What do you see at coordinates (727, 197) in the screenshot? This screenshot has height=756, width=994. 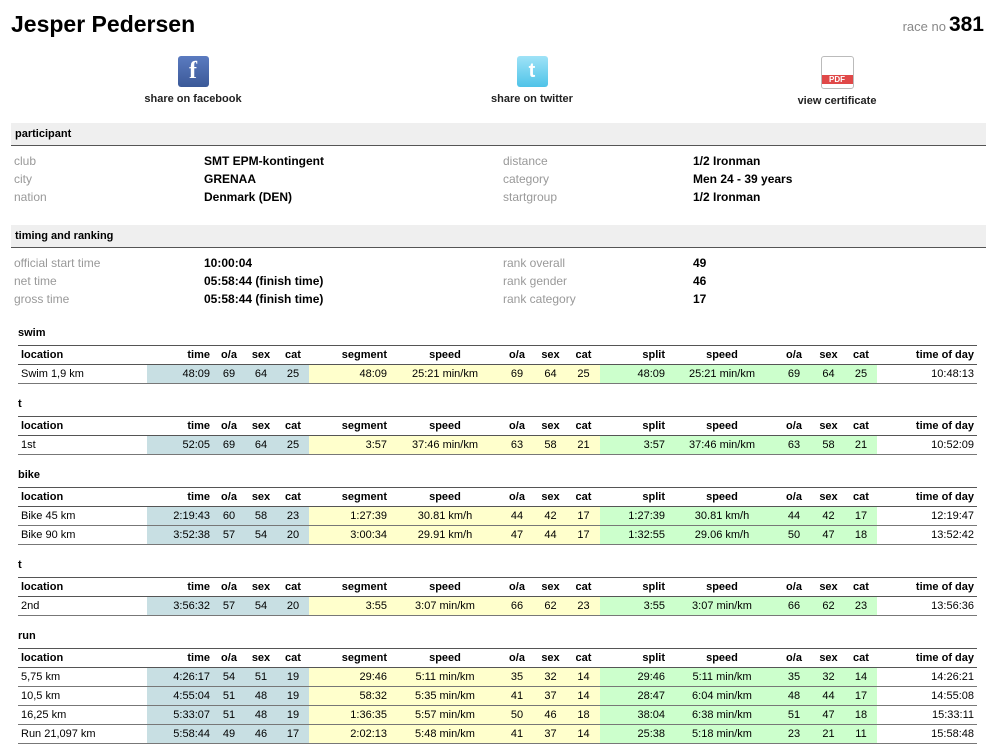 I see `info-value: 1/2 Ironman` at bounding box center [727, 197].